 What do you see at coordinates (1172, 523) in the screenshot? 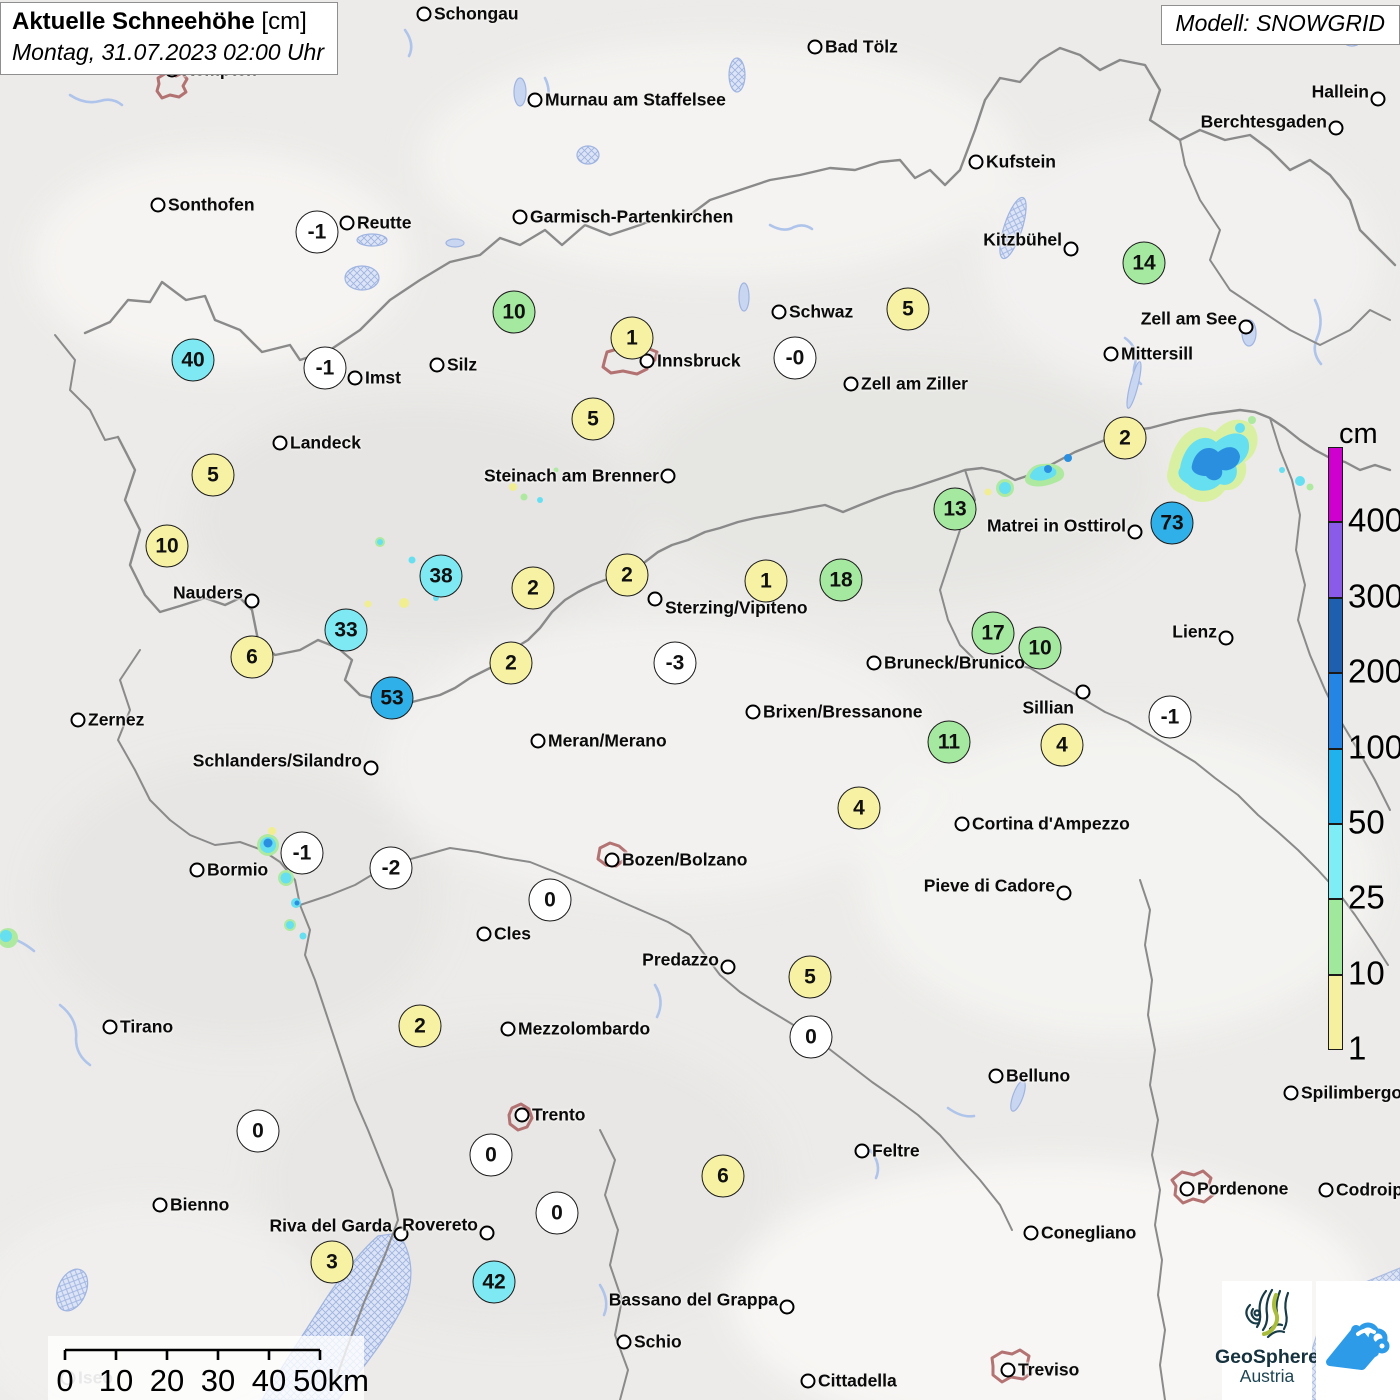
I see `station-value-circle: 73` at bounding box center [1172, 523].